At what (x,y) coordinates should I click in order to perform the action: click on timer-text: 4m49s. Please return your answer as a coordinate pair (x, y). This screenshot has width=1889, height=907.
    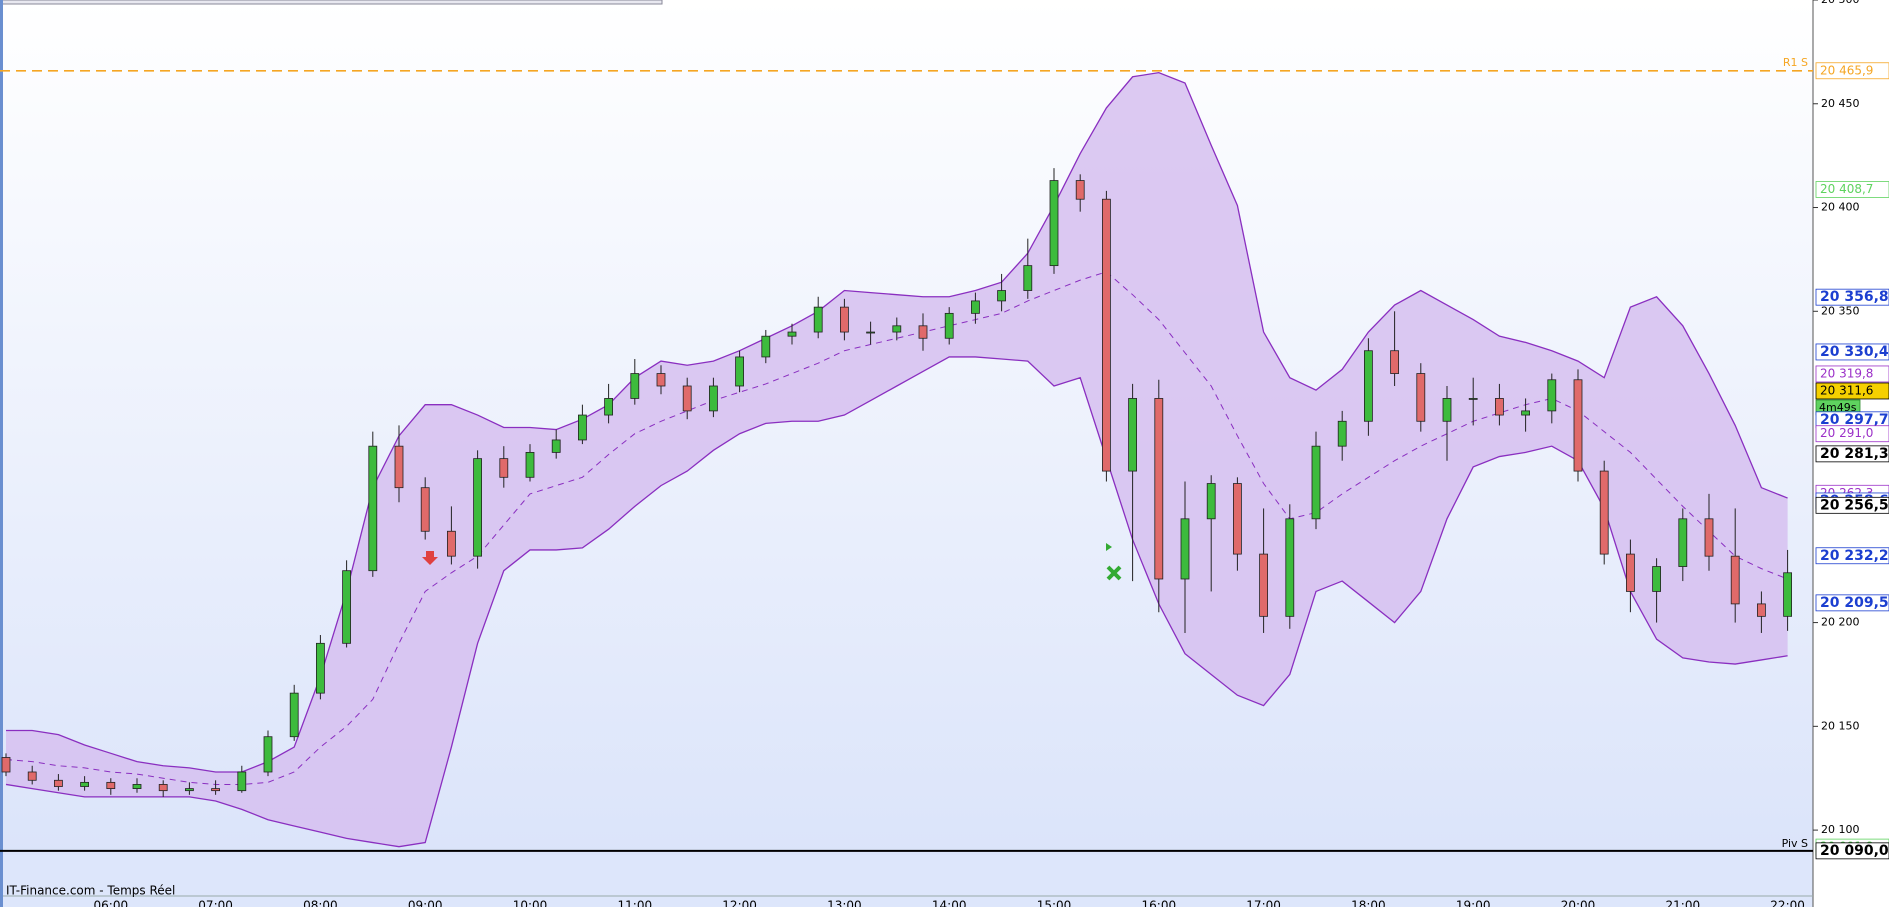
    Looking at the image, I should click on (1838, 407).